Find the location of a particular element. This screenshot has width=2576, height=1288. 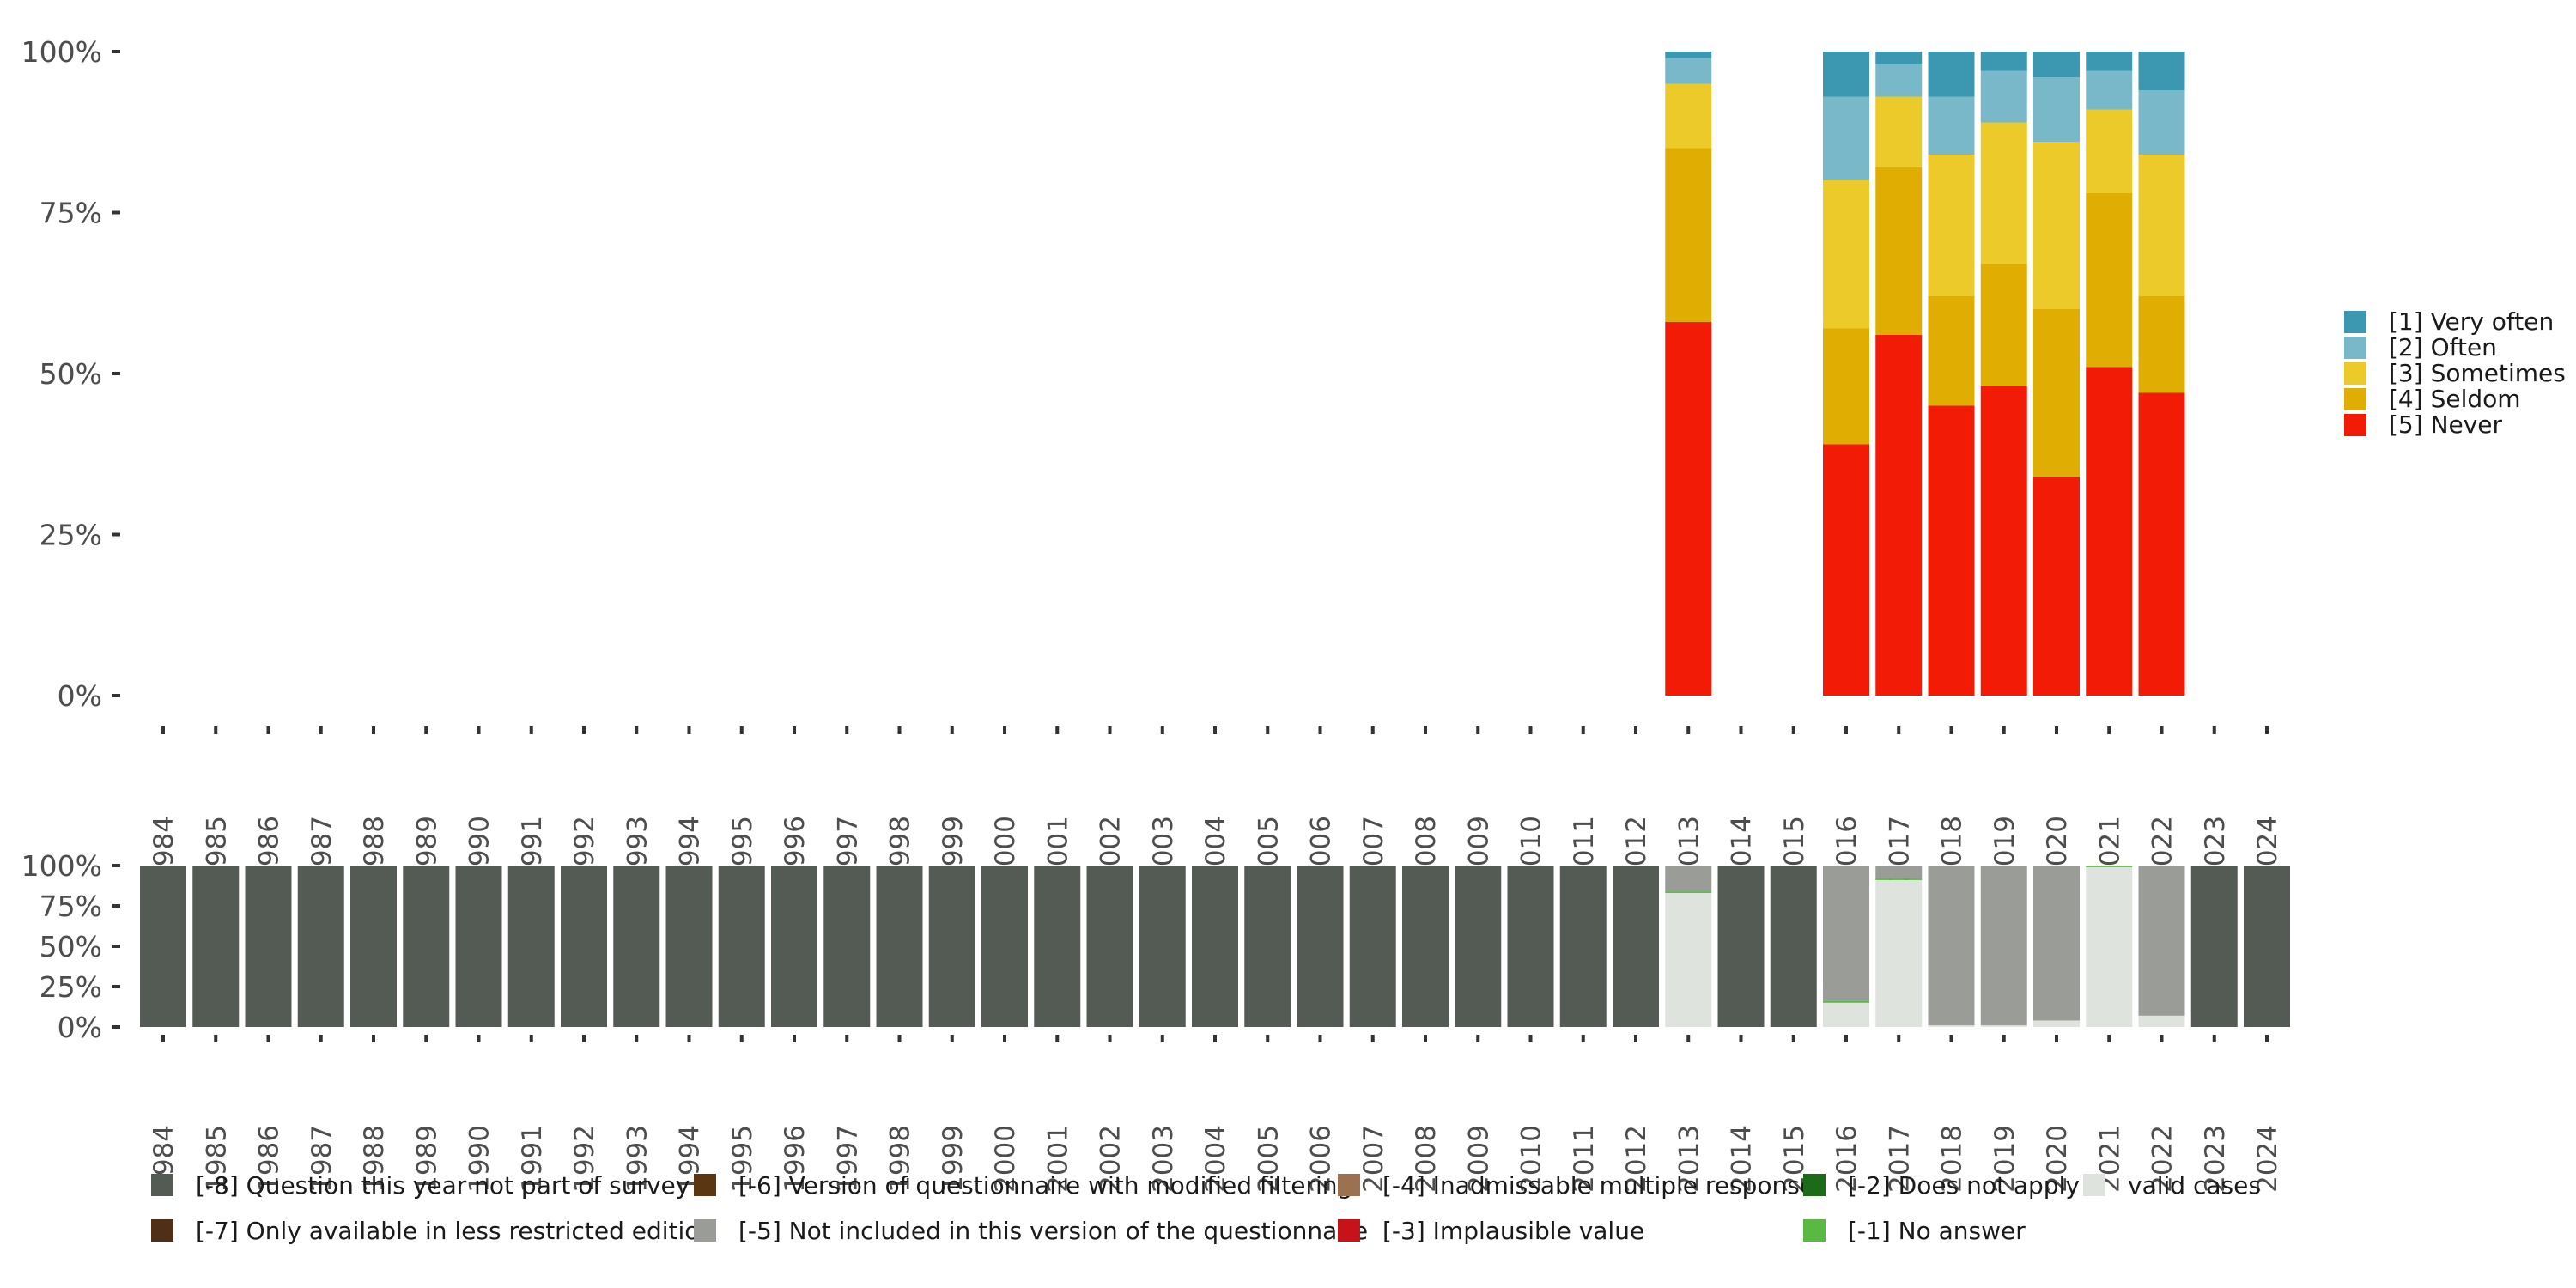

bottom-x-tick-label: 1993 is located at coordinates (638, 1159).